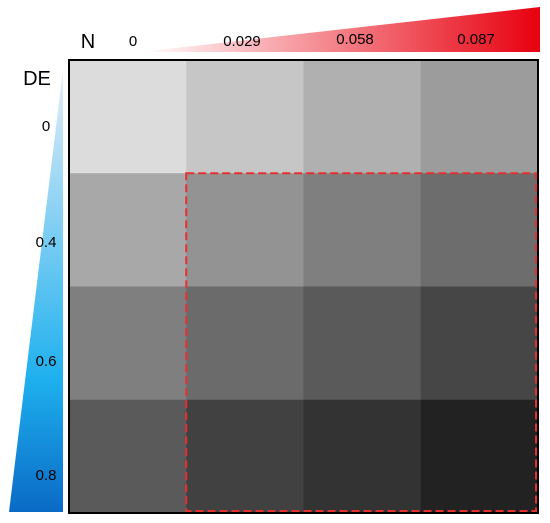 The image size is (550, 523). What do you see at coordinates (133, 41) in the screenshot?
I see `n-tick-label: 0` at bounding box center [133, 41].